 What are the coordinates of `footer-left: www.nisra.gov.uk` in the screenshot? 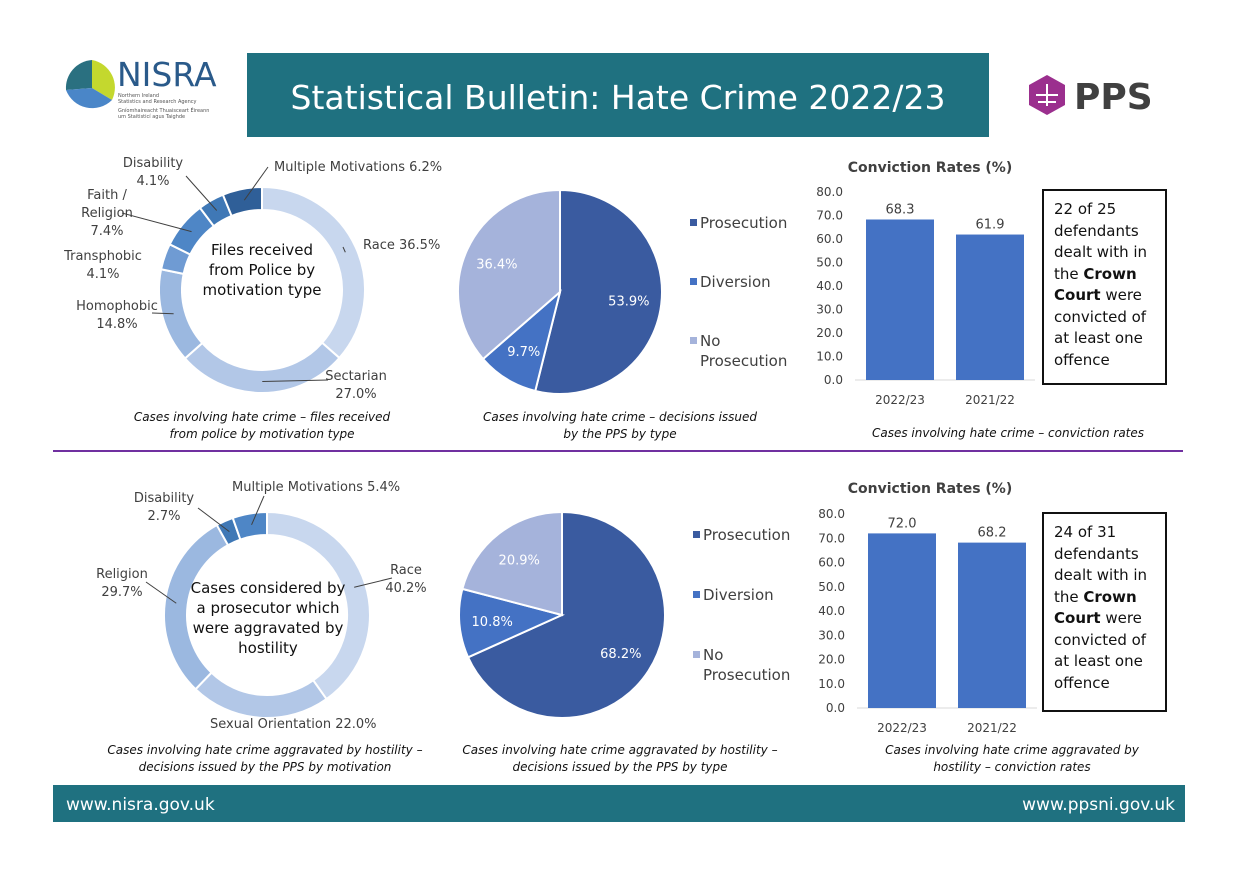 It's located at (140, 805).